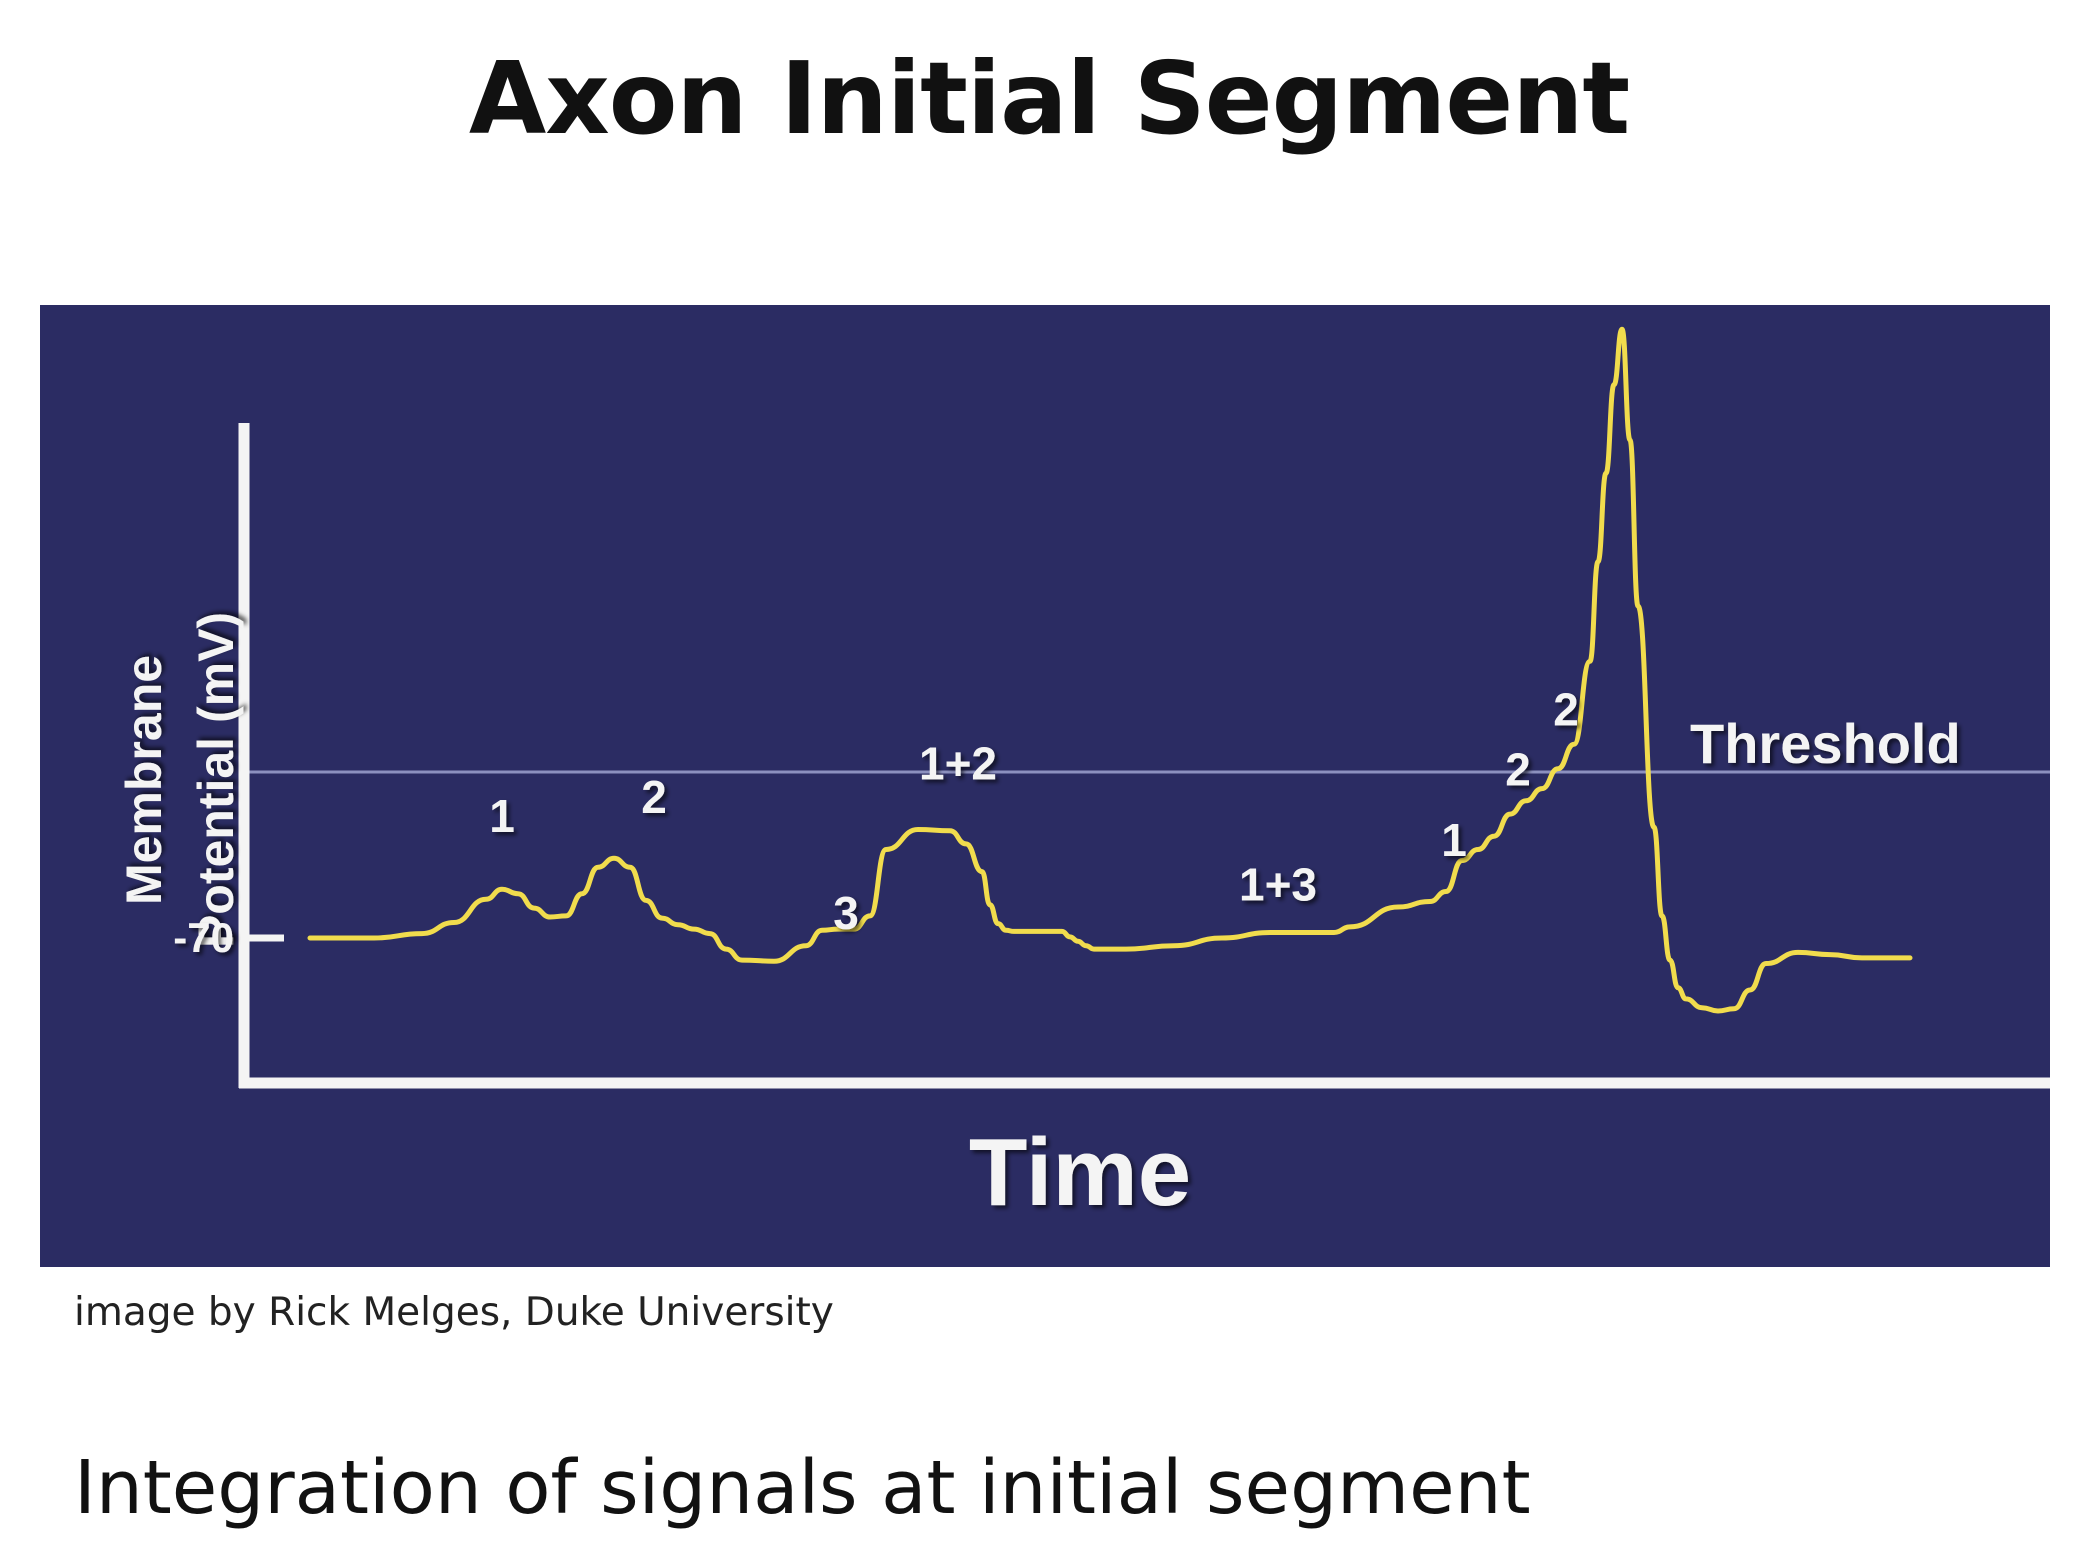 The image size is (2098, 1544). I want to click on image-credit: image by Rick Melges, Duke University, so click(454, 1312).